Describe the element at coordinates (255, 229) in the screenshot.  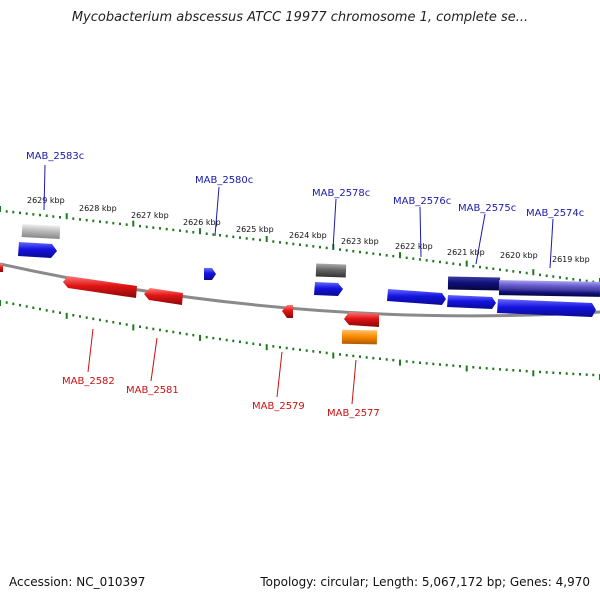
I see `kbp-label: 2625 kbp` at that location.